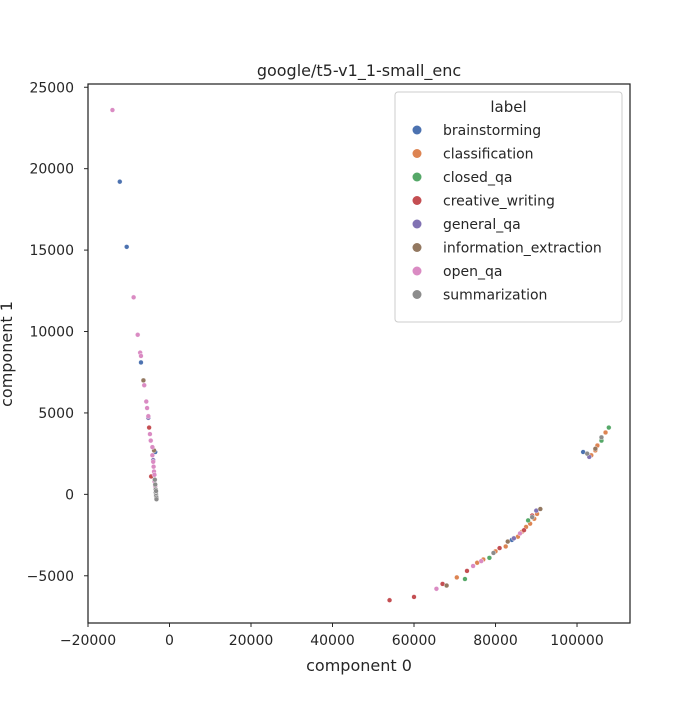 This screenshot has height=704, width=700. I want to click on y-tick-label: 15000, so click(51, 251).